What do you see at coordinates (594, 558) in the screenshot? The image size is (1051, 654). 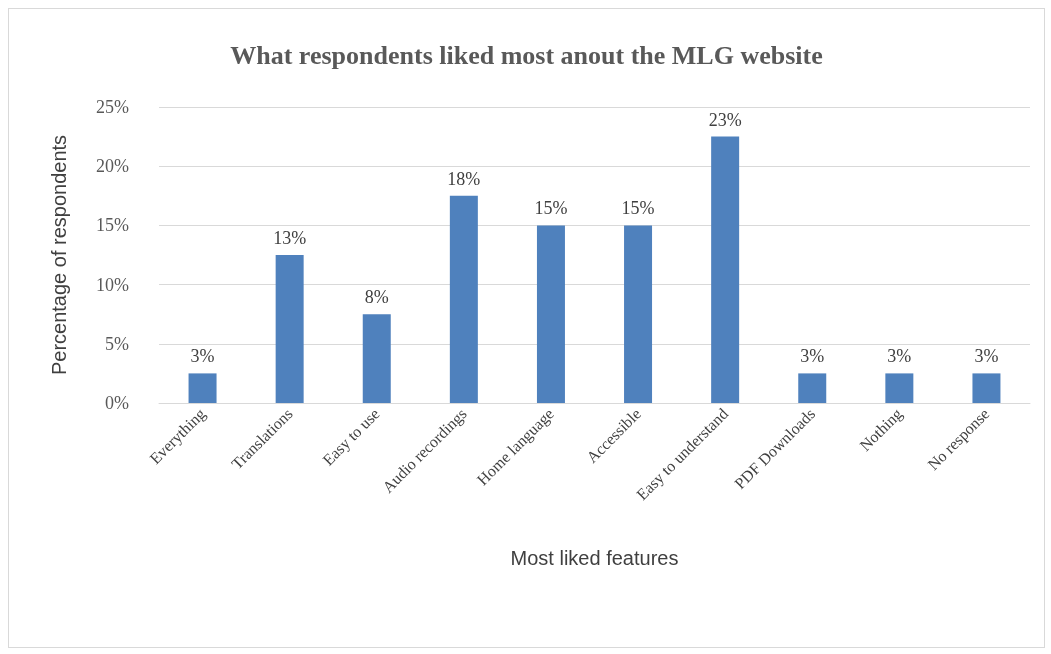 I see `x-axis-title: Most liked features` at bounding box center [594, 558].